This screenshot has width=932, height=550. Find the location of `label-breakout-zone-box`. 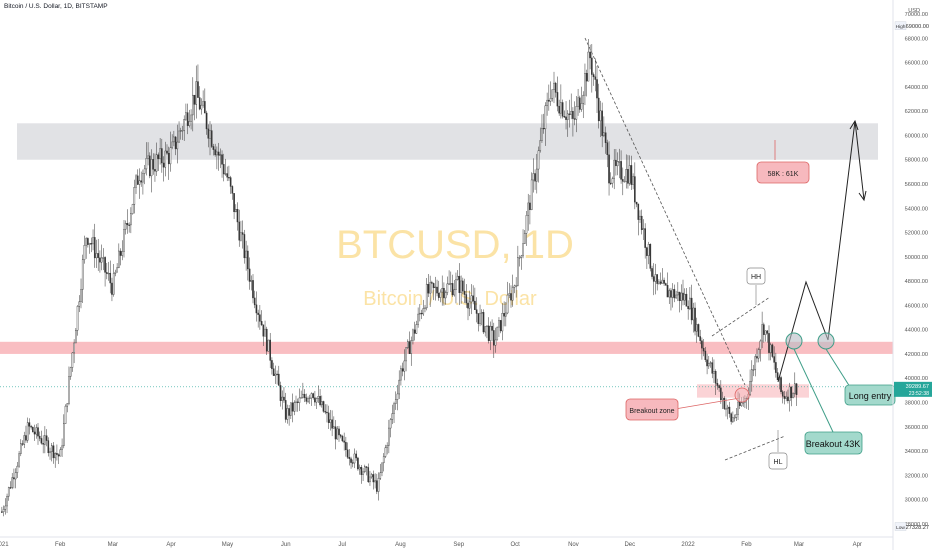

label-breakout-zone-box is located at coordinates (652, 409).